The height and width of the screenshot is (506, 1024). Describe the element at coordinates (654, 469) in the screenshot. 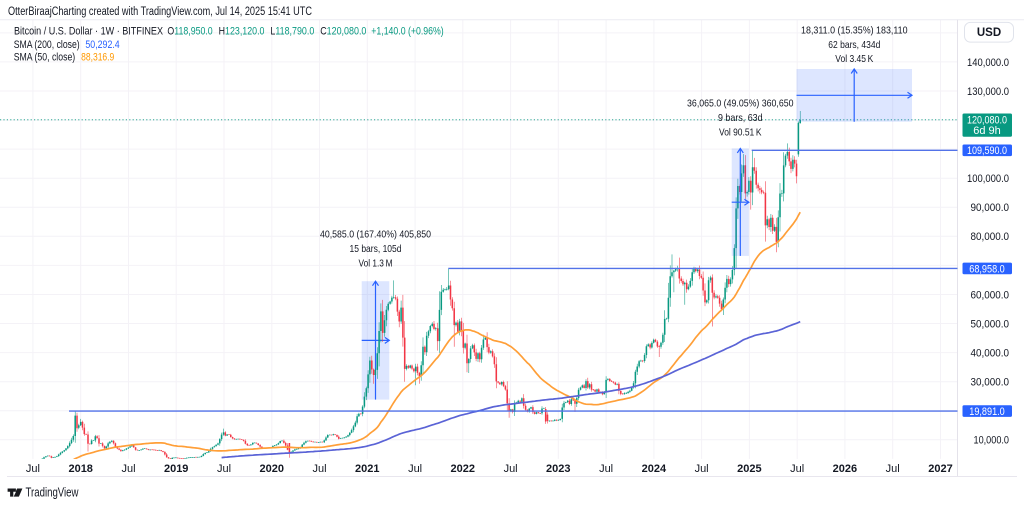

I see `svg-text: 2024` at that location.